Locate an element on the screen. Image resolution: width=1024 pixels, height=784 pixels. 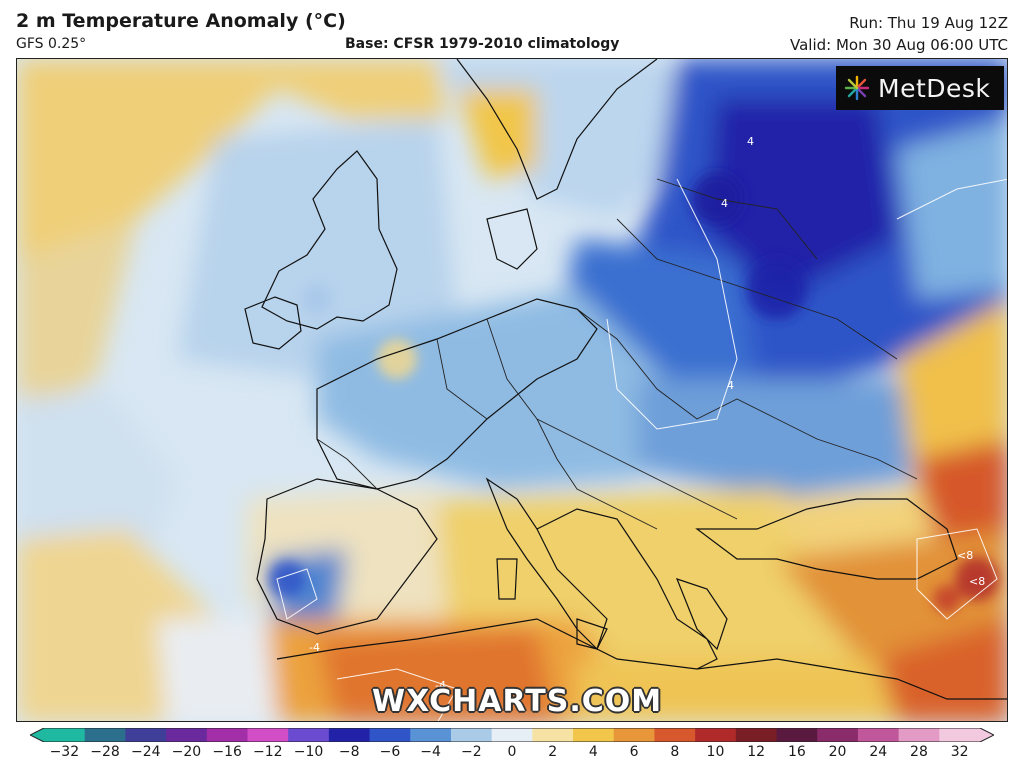
colorbar-tick-label: 32 is located at coordinates (959, 752).